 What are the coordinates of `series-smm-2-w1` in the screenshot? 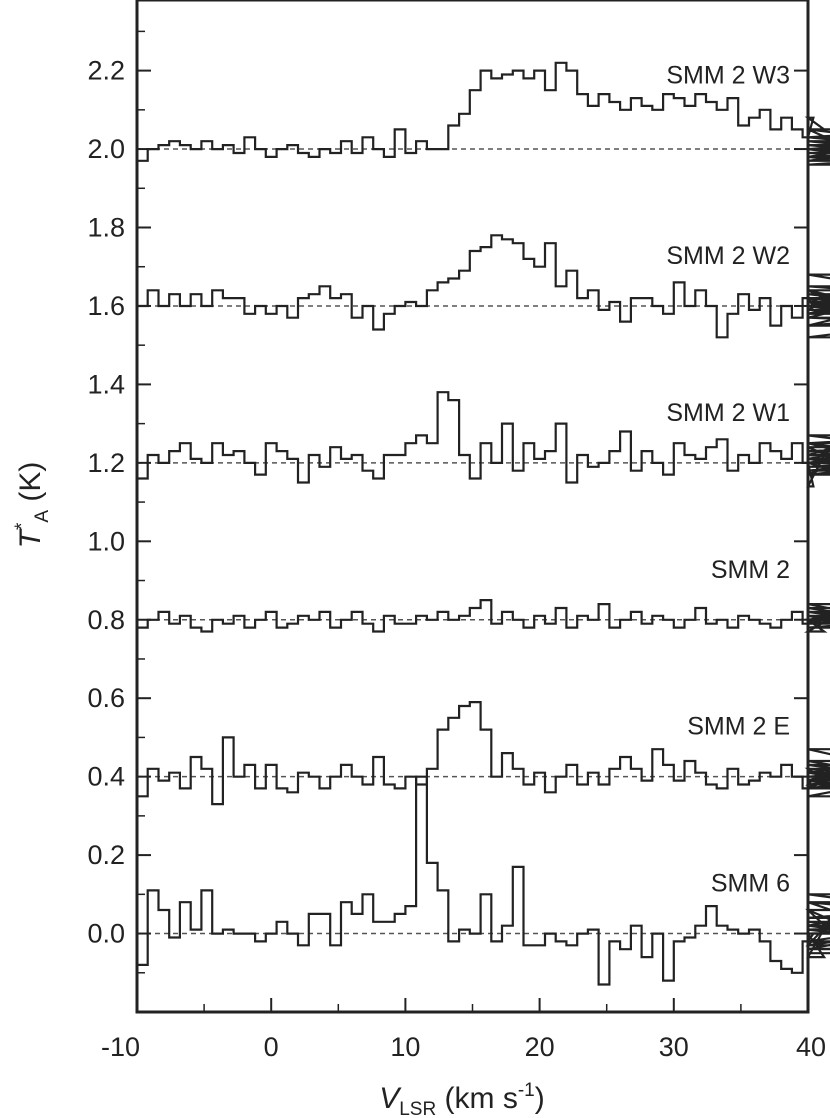 It's located at (483, 439).